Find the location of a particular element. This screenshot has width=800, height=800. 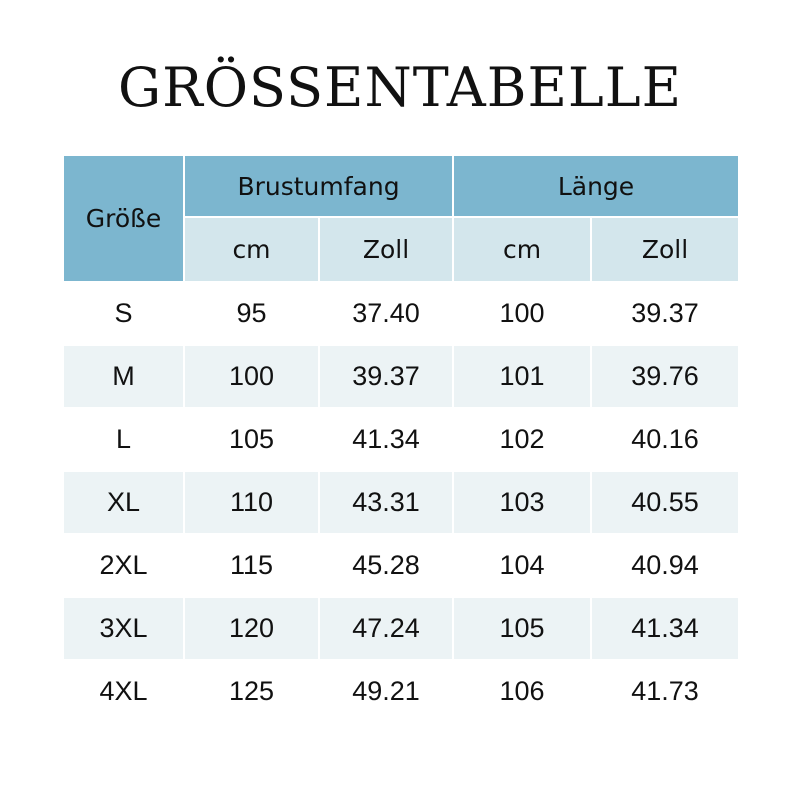

cell-size: 3XL is located at coordinates (123, 628).